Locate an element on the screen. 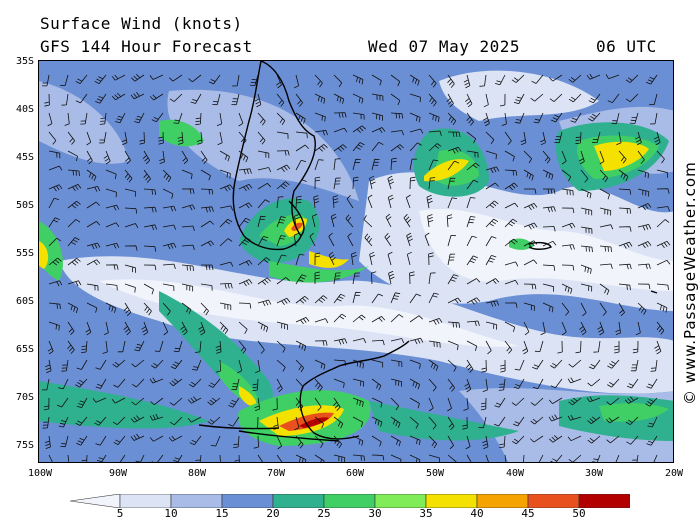 The height and width of the screenshot is (525, 700). colorbar-tick: 45 is located at coordinates (528, 513).